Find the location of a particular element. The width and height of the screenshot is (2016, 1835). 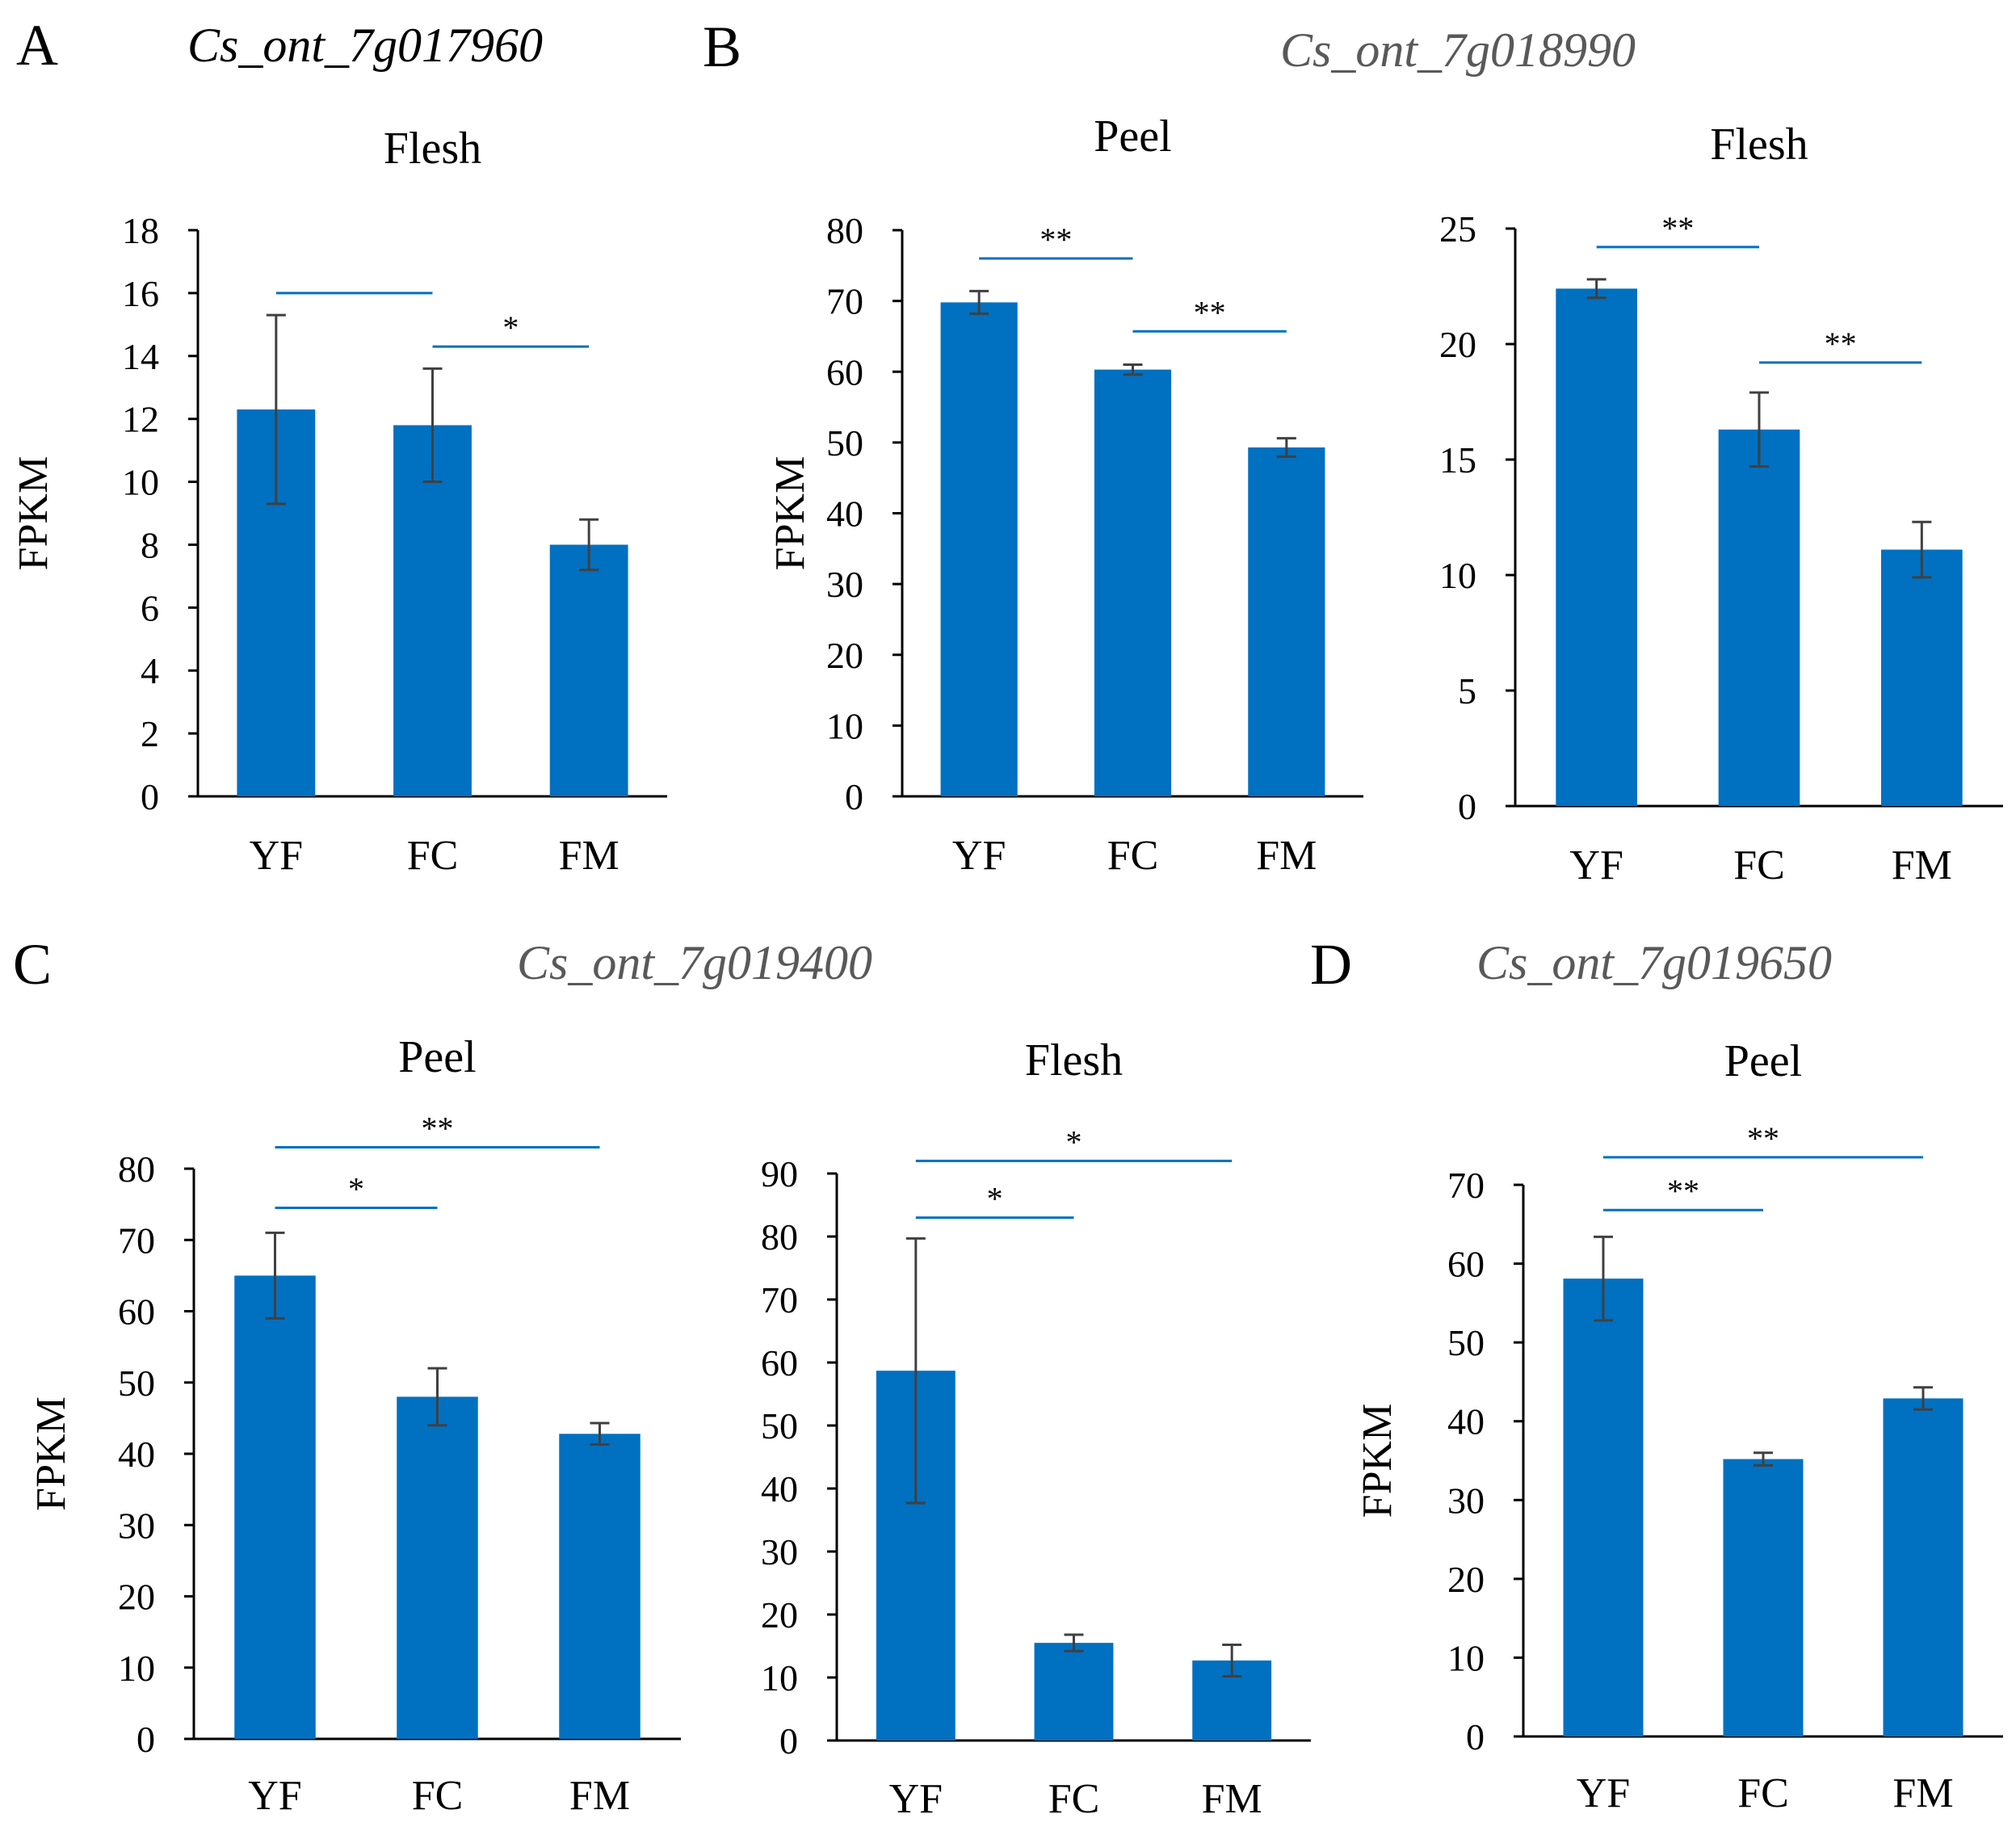

chart-b-flesh: Flesh 0 5 10 15 20 25 YF FC FM ** ** is located at coordinates (1721, 504).